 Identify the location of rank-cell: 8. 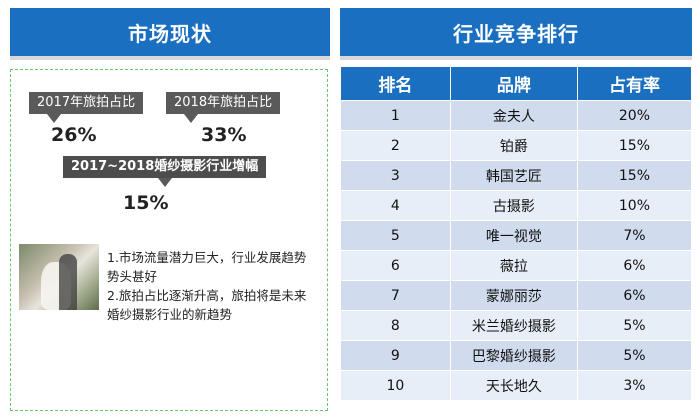
(395, 325).